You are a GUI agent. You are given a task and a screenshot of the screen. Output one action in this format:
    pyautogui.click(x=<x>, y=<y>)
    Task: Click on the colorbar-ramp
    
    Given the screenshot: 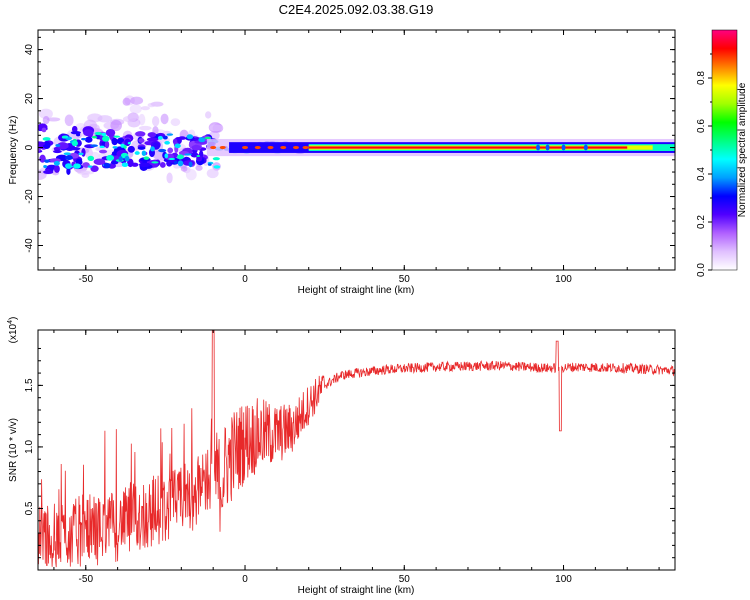 What is the action you would take?
    pyautogui.click(x=724, y=150)
    